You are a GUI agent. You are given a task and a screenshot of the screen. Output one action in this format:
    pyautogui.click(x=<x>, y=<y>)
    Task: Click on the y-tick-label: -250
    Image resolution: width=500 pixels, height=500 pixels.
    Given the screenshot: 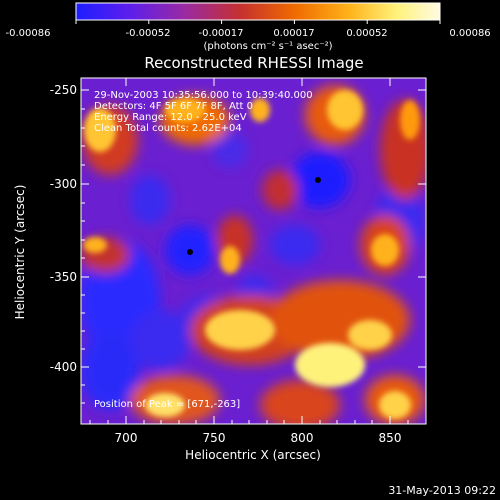 What is the action you would take?
    pyautogui.click(x=63, y=90)
    